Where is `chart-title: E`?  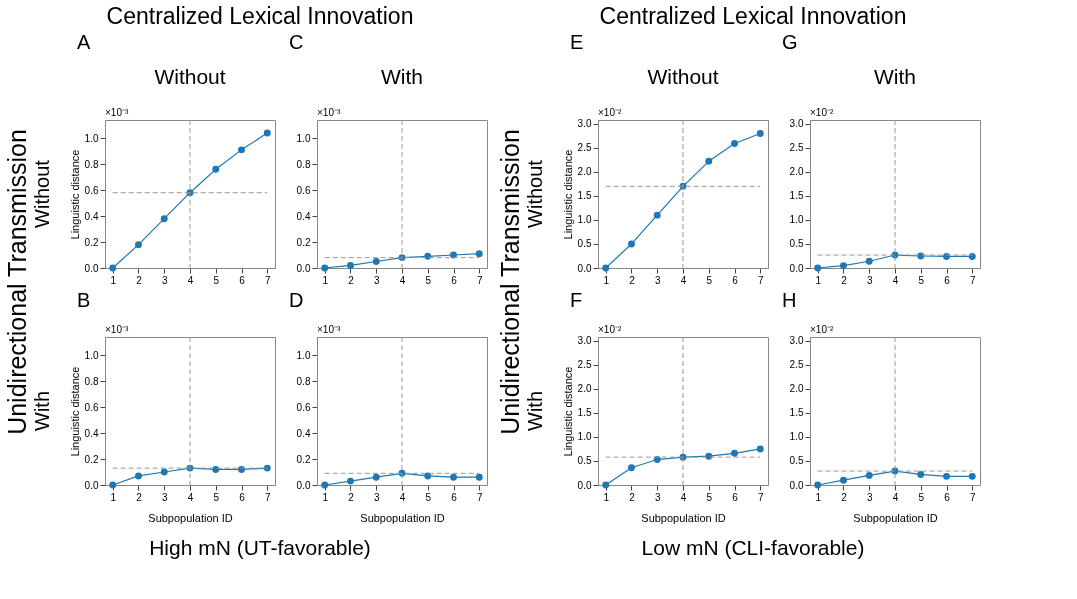 chart-title: E is located at coordinates (577, 42).